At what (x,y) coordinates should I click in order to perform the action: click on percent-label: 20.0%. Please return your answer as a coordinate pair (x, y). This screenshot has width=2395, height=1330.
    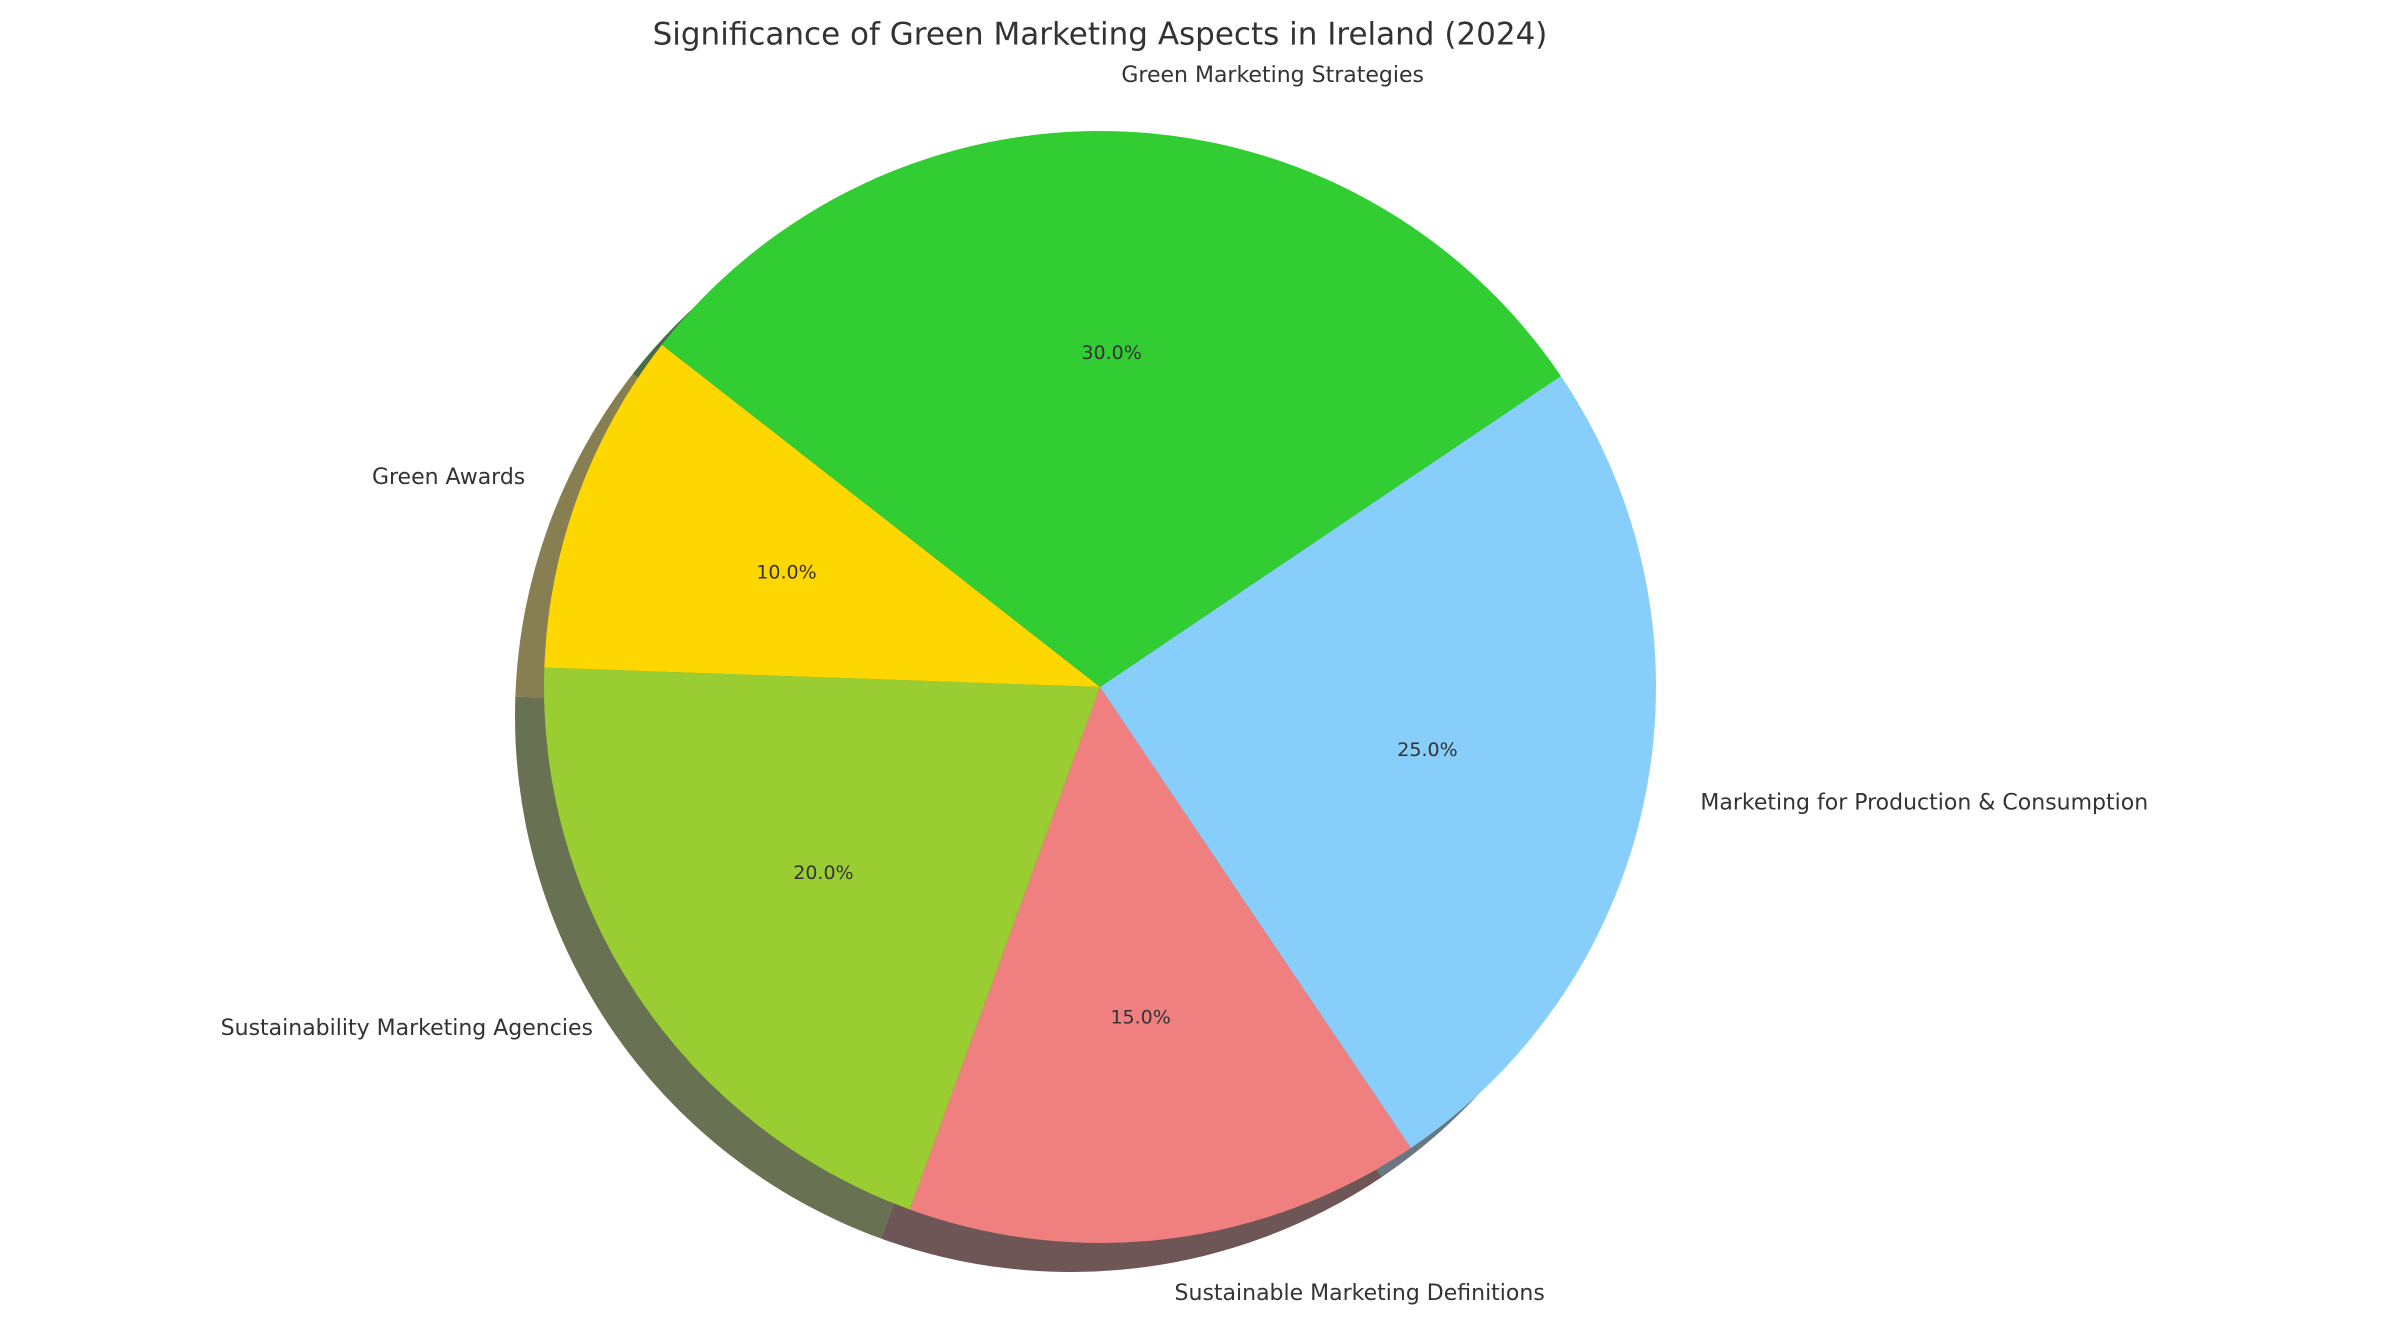
    Looking at the image, I should click on (823, 873).